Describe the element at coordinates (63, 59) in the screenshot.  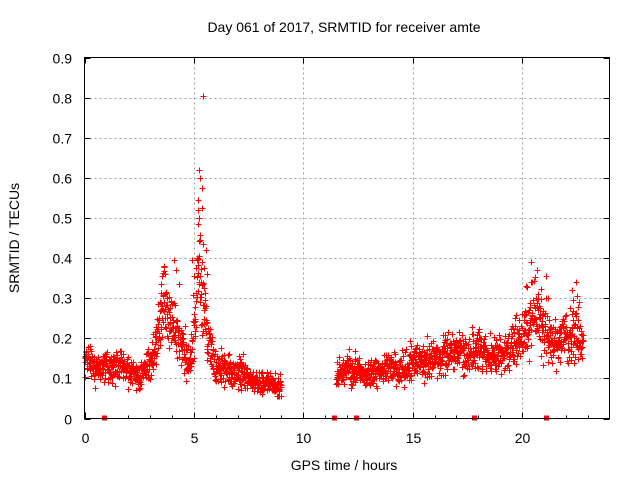
I see `y-tick-label: 0.9` at that location.